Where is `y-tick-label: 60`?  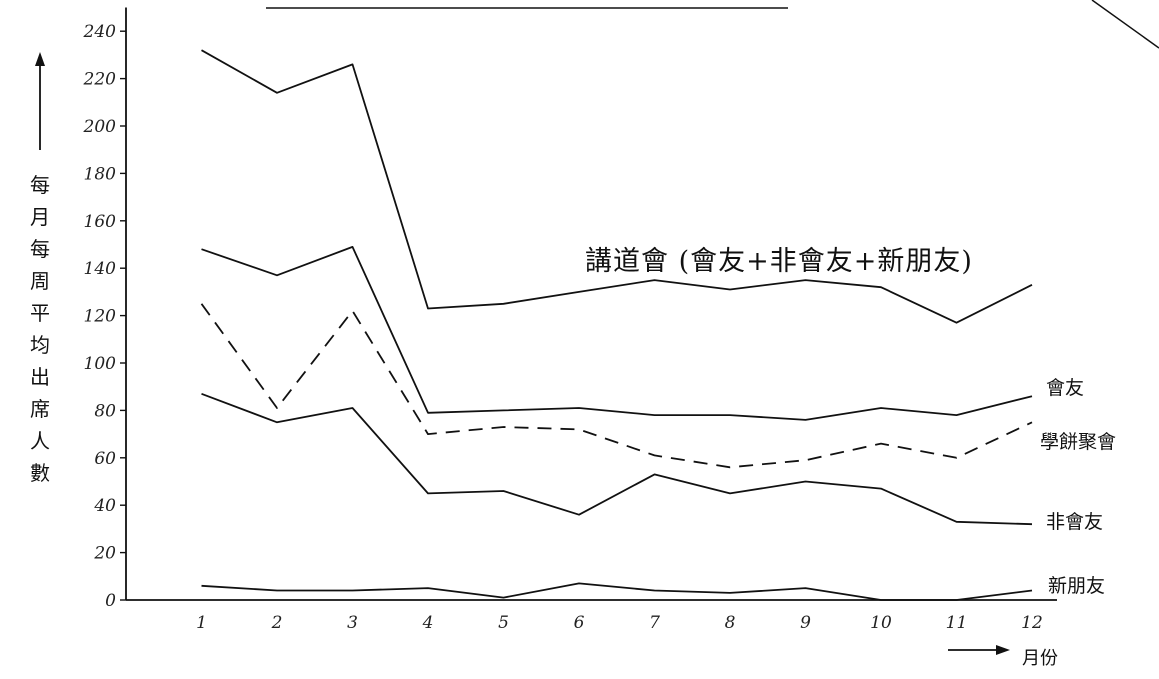 y-tick-label: 60 is located at coordinates (105, 459).